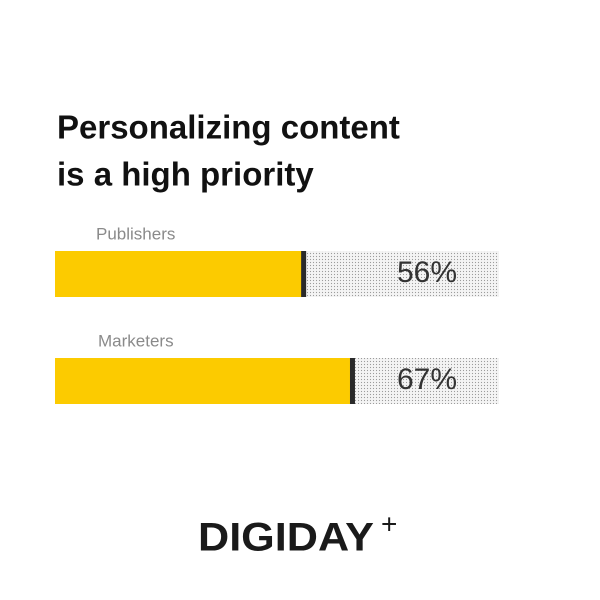  Describe the element at coordinates (286, 538) in the screenshot. I see `brand-logo: DIGIDAY` at that location.